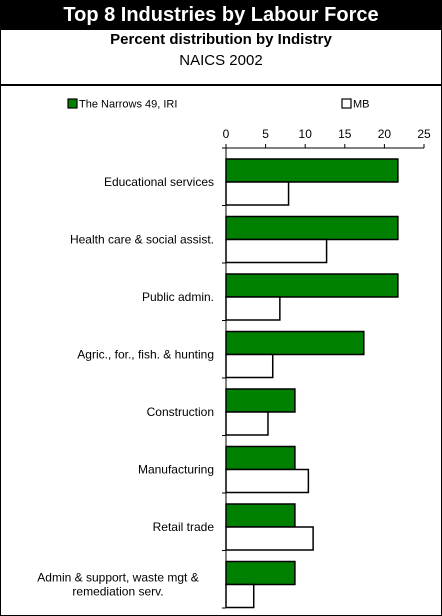 The image size is (442, 616). Describe the element at coordinates (265, 134) in the screenshot. I see `x-tick-label: 5` at that location.